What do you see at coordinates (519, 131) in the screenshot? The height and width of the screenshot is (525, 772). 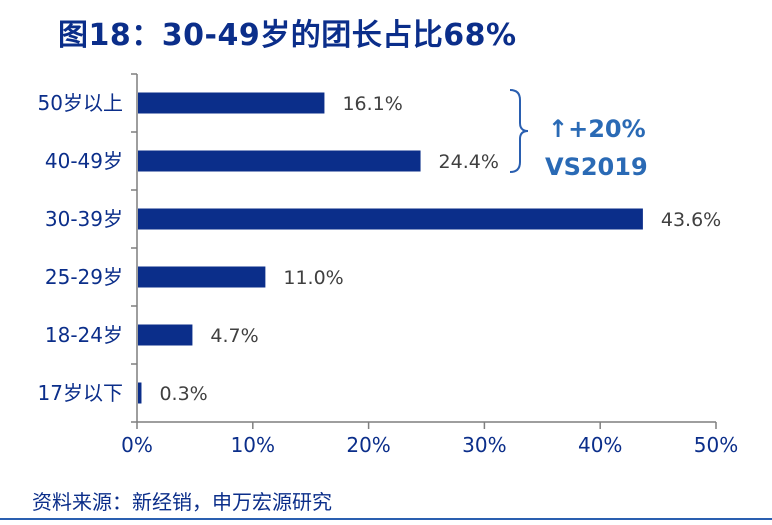 I see `bracket-brace` at bounding box center [519, 131].